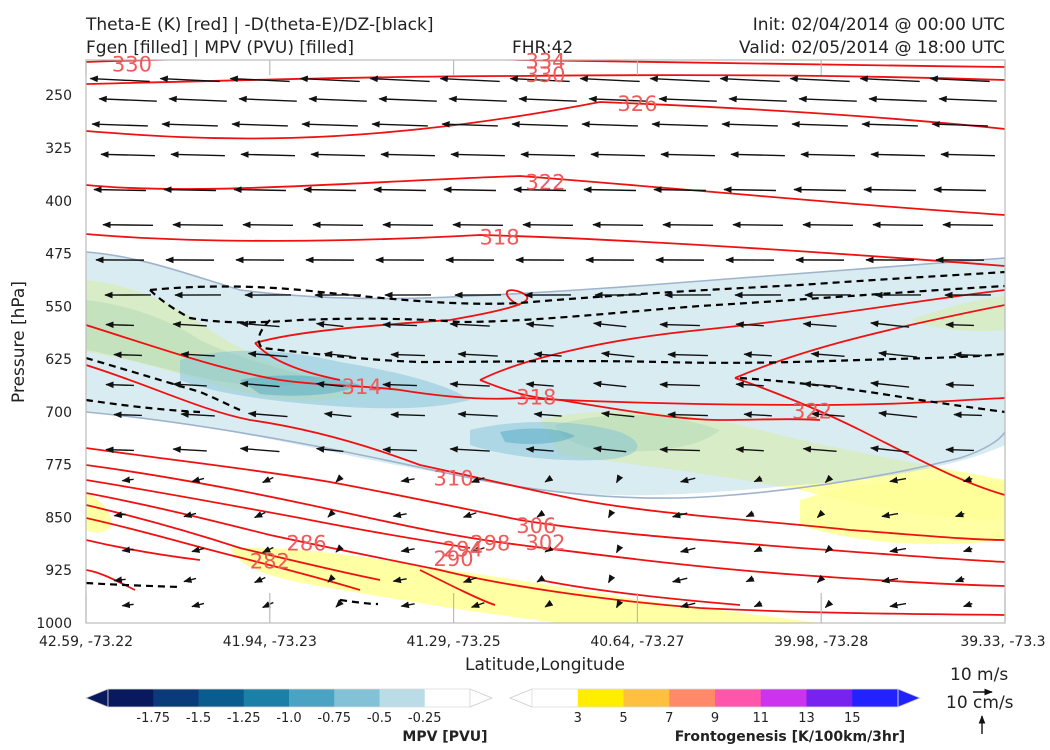  Describe the element at coordinates (58, 518) in the screenshot. I see `y-tick-label: 850` at that location.